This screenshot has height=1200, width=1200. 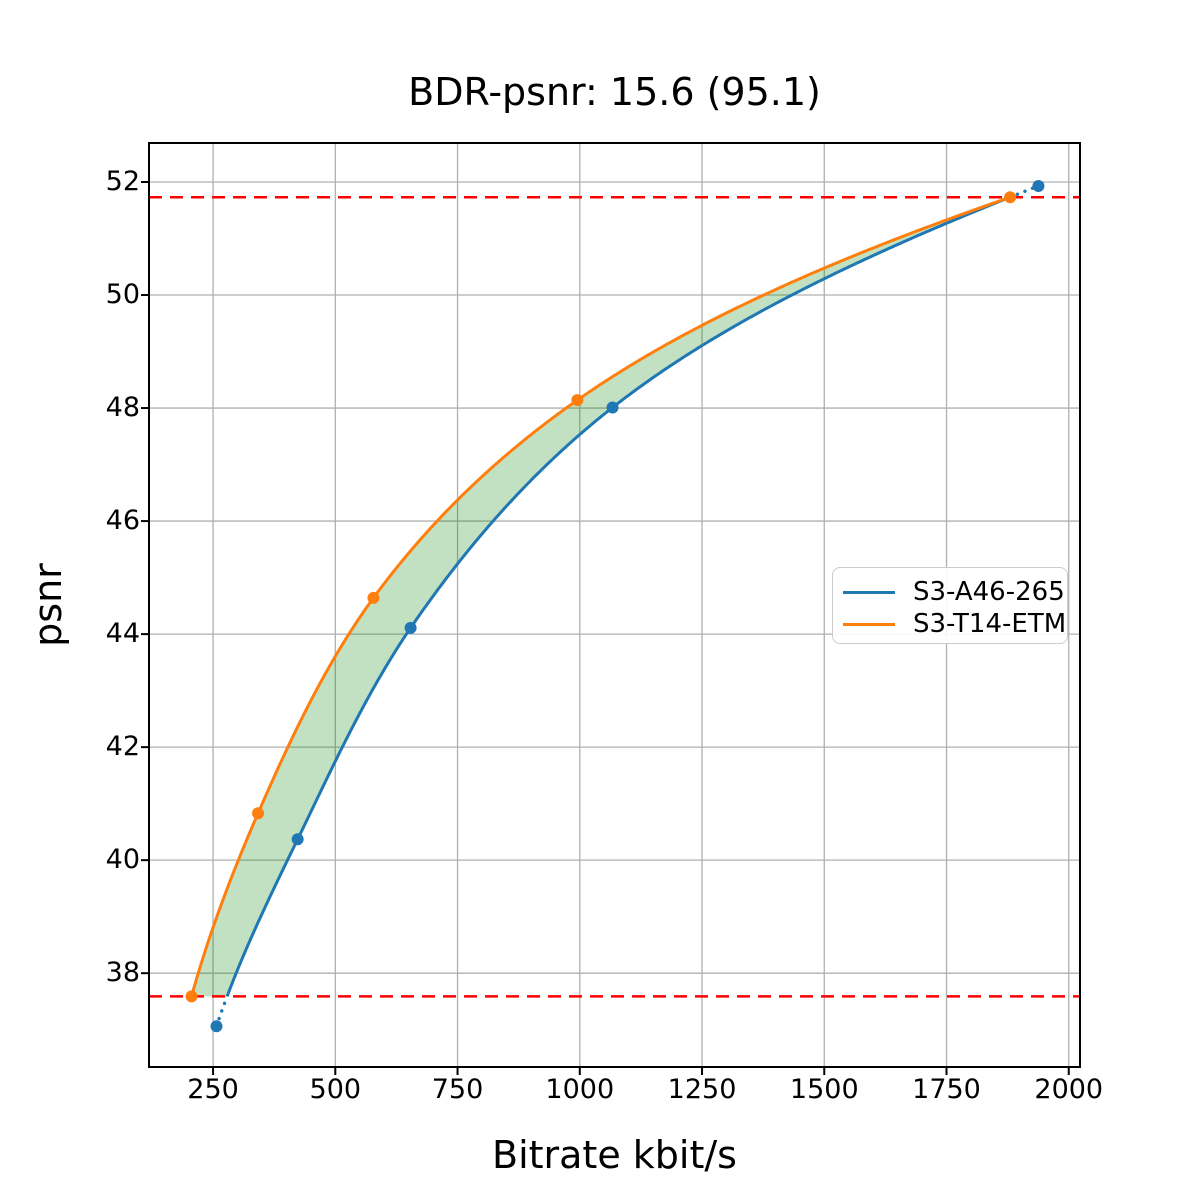 I want to click on x-tick-label: 2000, so click(x=1069, y=1089).